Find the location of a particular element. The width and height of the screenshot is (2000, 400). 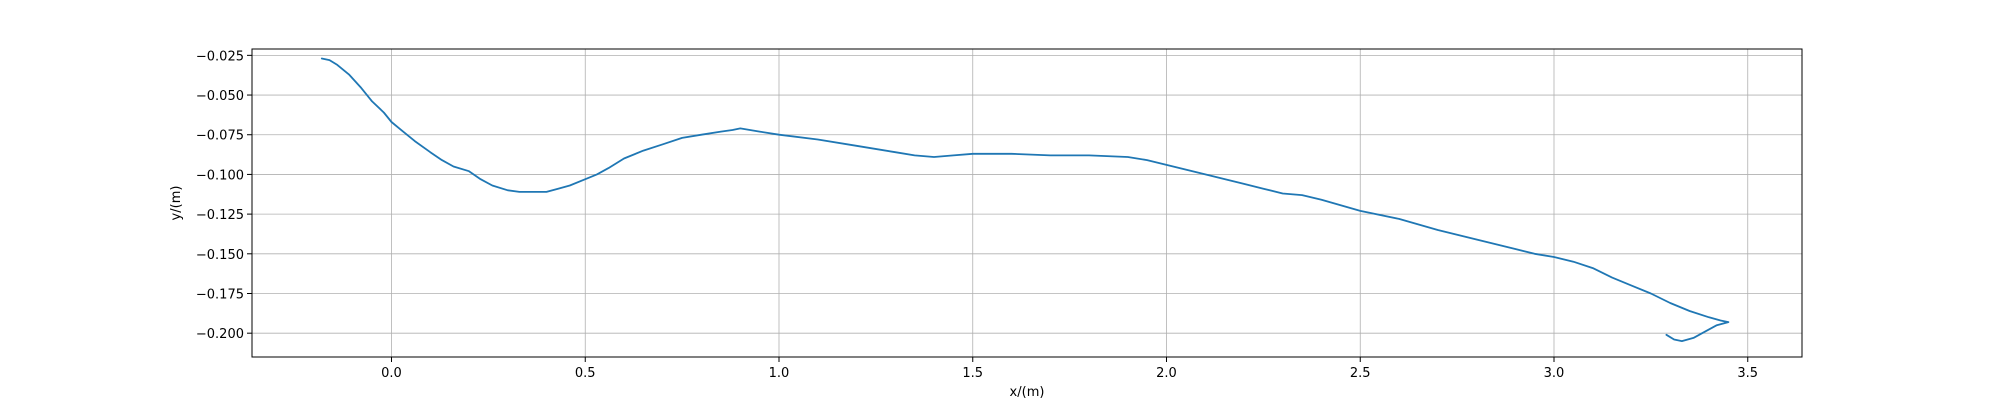

x-axis-label: x/(m) is located at coordinates (1027, 392).